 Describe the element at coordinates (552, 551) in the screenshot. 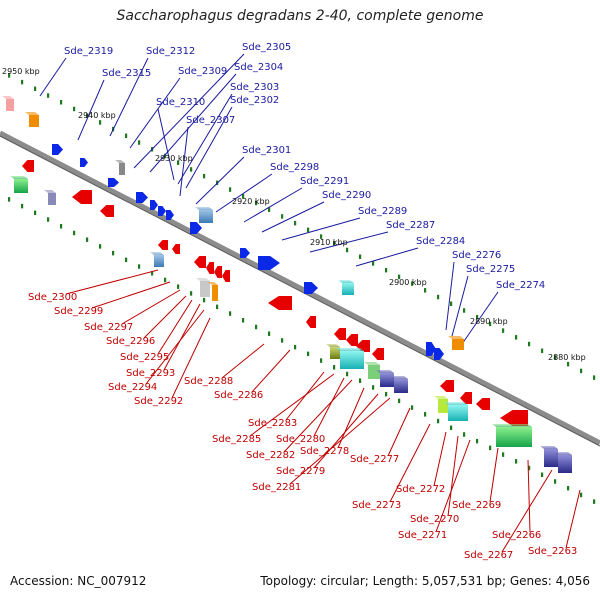

I see `gene-label-sde-2263: Sde_2263` at that location.